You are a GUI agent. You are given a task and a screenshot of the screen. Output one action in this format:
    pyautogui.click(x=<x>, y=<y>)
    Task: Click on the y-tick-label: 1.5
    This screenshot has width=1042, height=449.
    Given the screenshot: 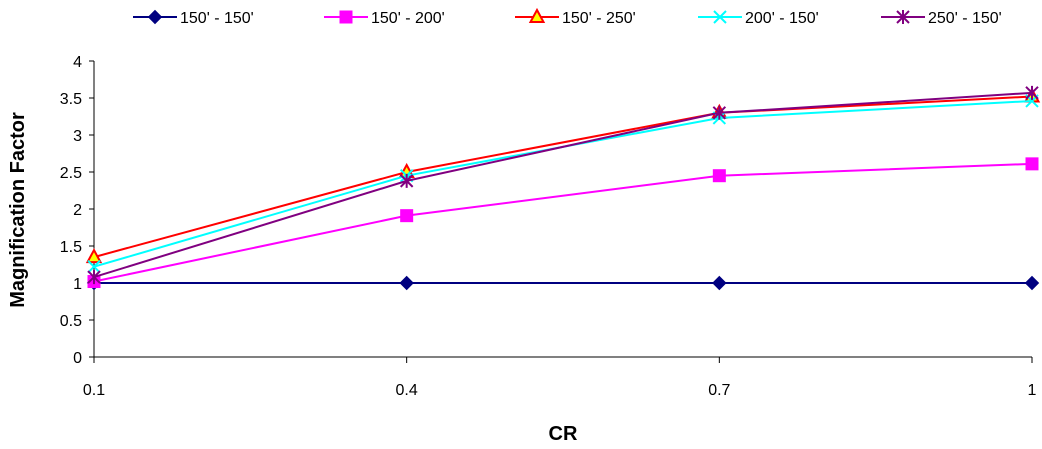 What is the action you would take?
    pyautogui.click(x=71, y=247)
    